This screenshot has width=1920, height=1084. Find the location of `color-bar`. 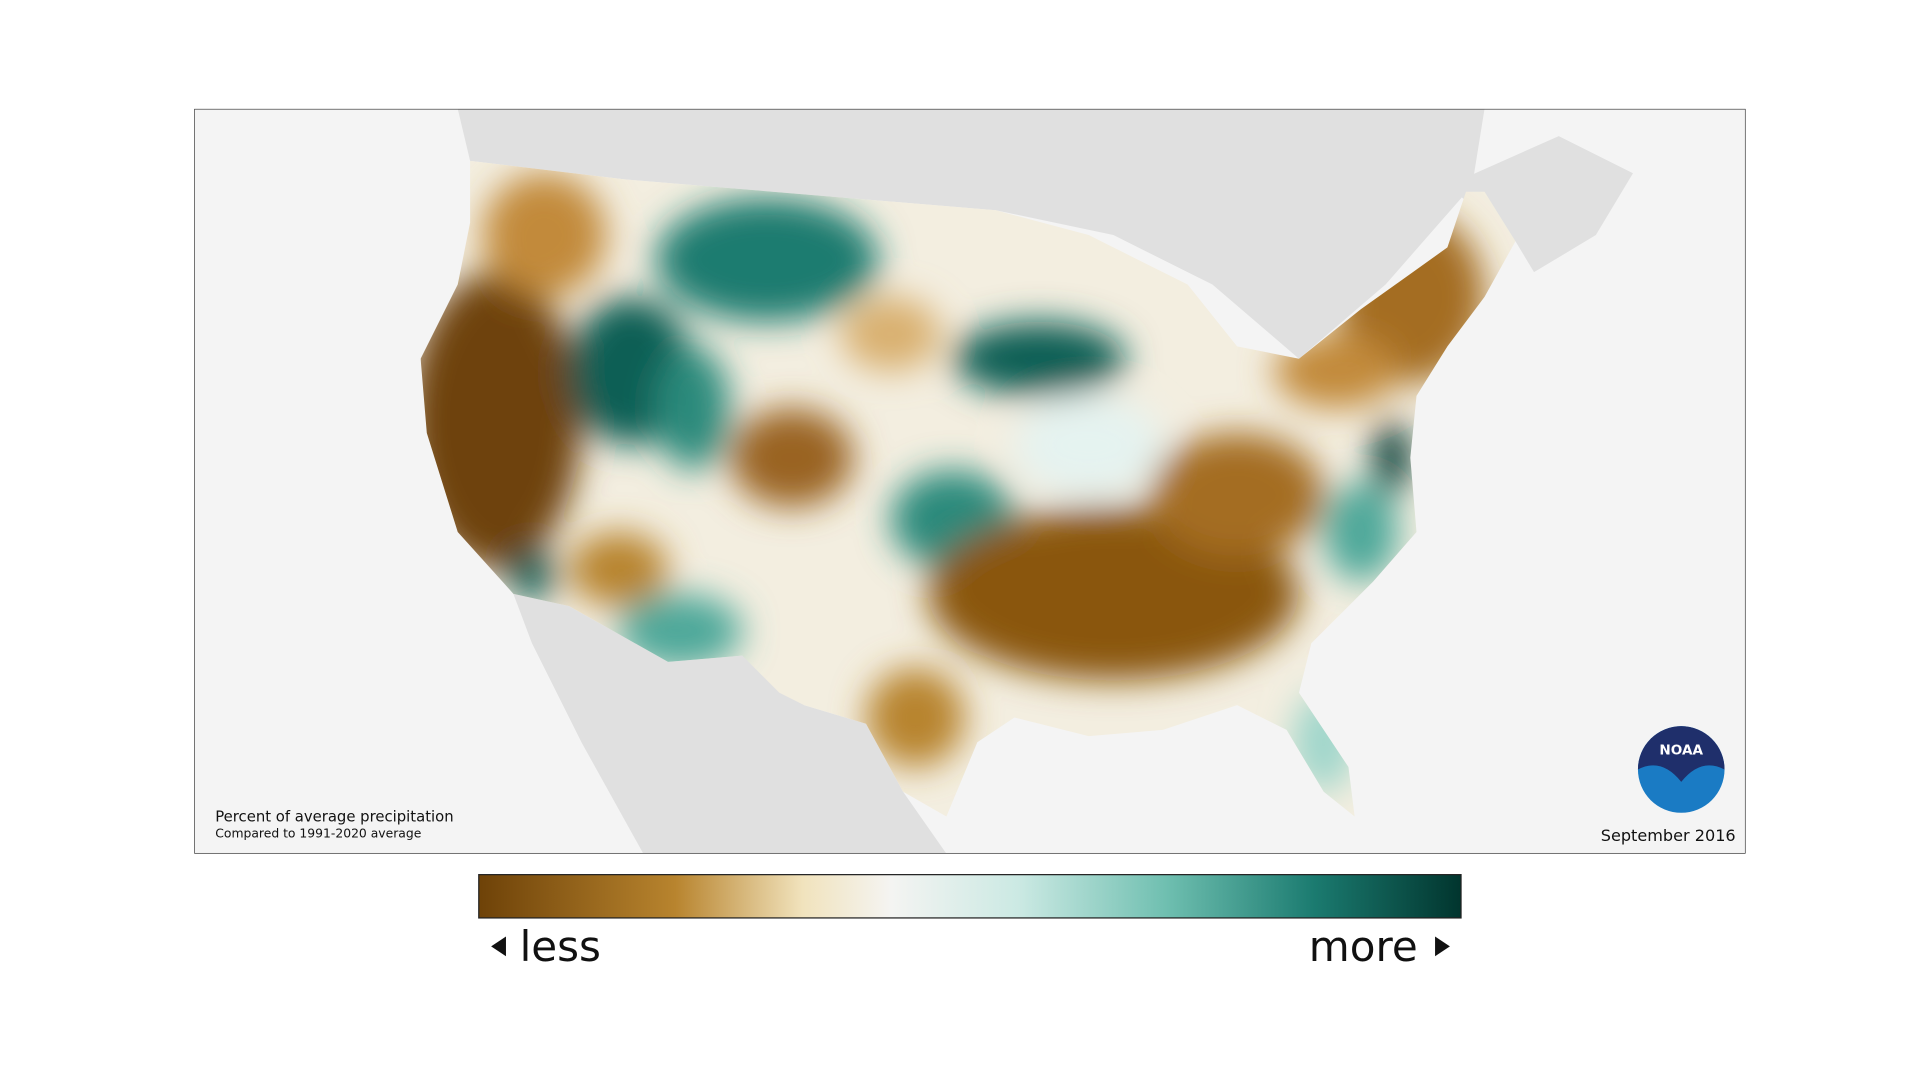

color-bar is located at coordinates (970, 896).